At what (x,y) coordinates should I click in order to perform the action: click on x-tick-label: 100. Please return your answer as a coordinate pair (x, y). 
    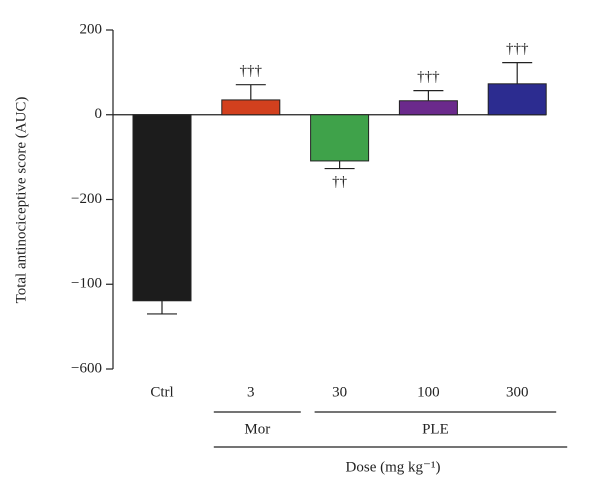
    Looking at the image, I should click on (428, 392).